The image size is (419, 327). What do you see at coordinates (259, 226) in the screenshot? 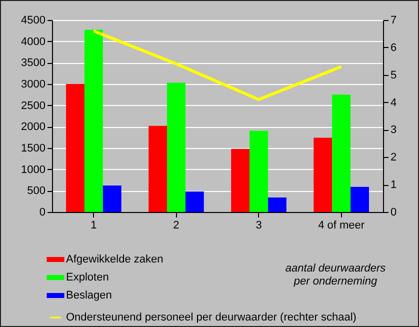
I see `x-tick-label: 3` at bounding box center [259, 226].